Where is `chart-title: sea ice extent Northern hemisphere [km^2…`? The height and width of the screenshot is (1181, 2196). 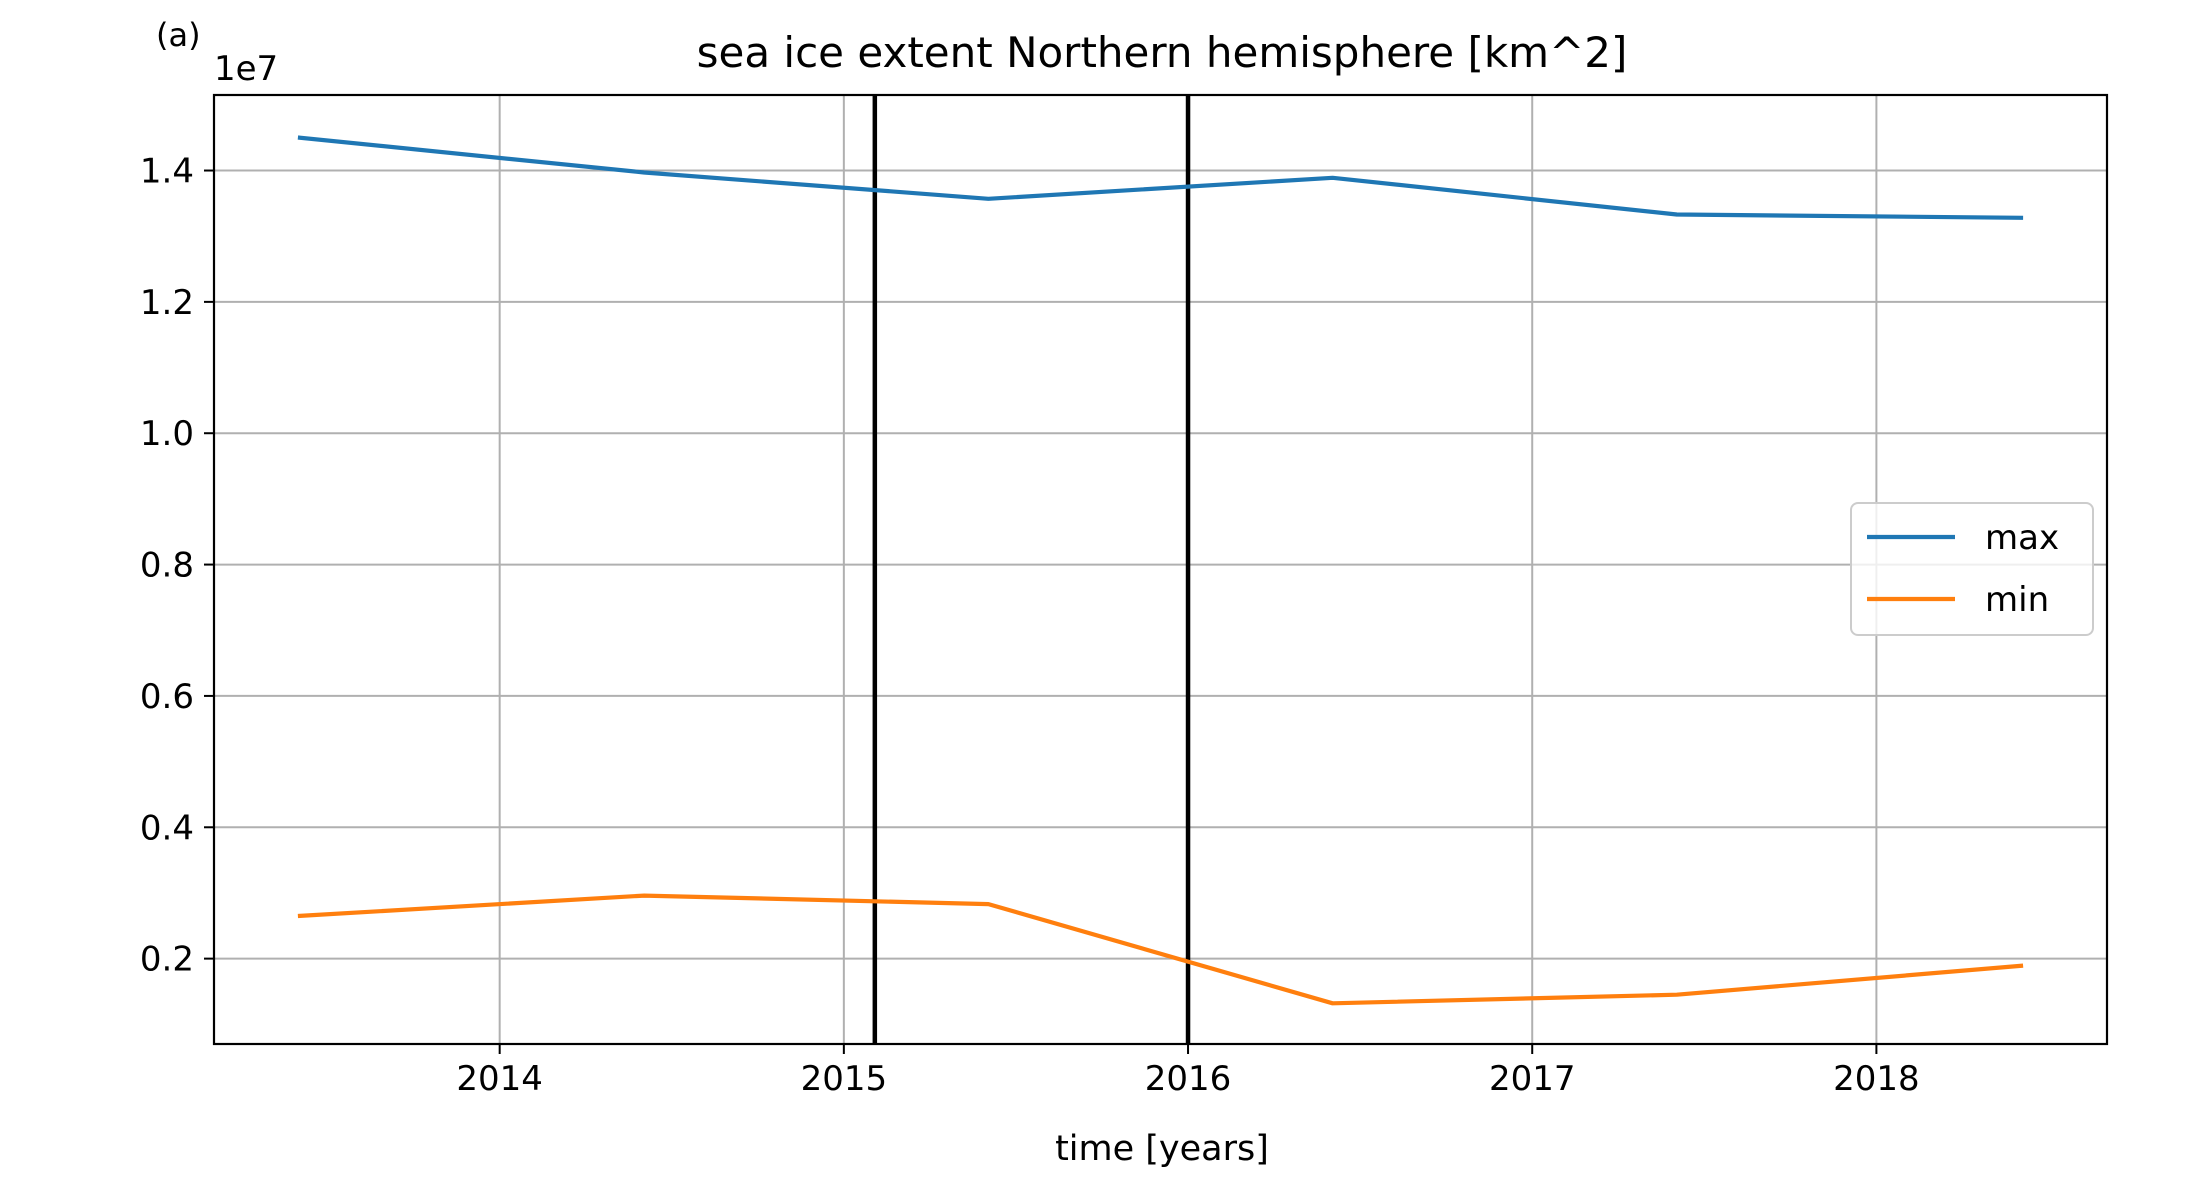 chart-title: sea ice extent Northern hemisphere [km^2… is located at coordinates (1162, 52).